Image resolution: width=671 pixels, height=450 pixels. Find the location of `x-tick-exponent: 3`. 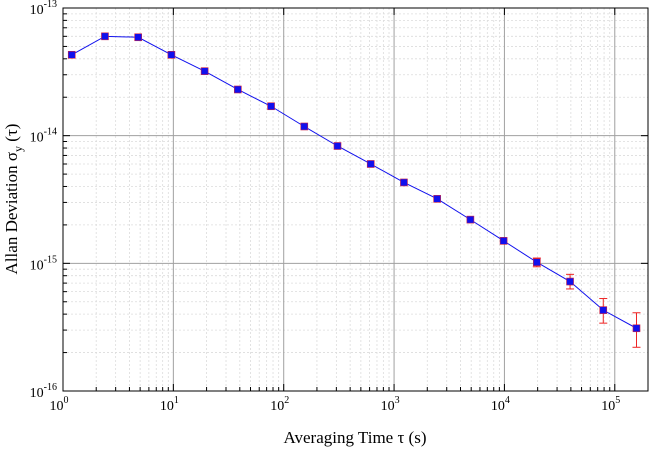

x-tick-exponent: 3 is located at coordinates (397, 400).